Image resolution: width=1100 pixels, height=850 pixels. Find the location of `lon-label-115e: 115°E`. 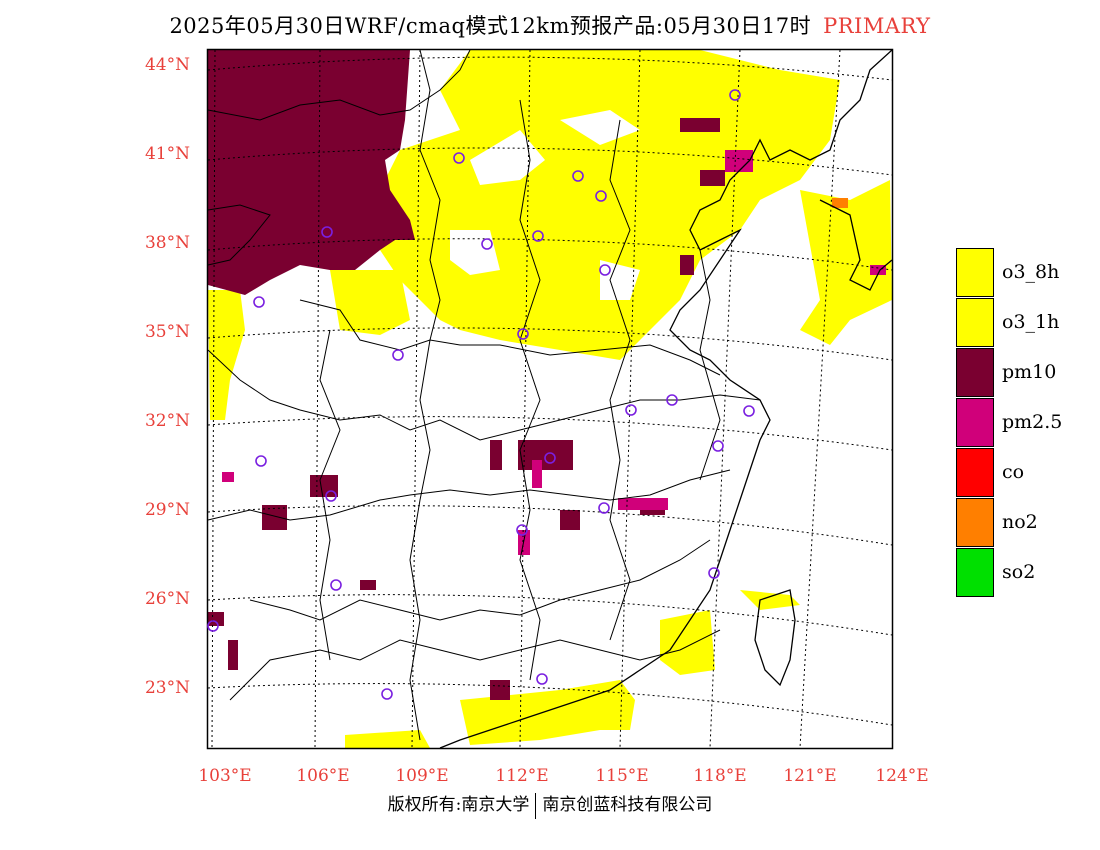

lon-label-115e: 115°E is located at coordinates (622, 776).